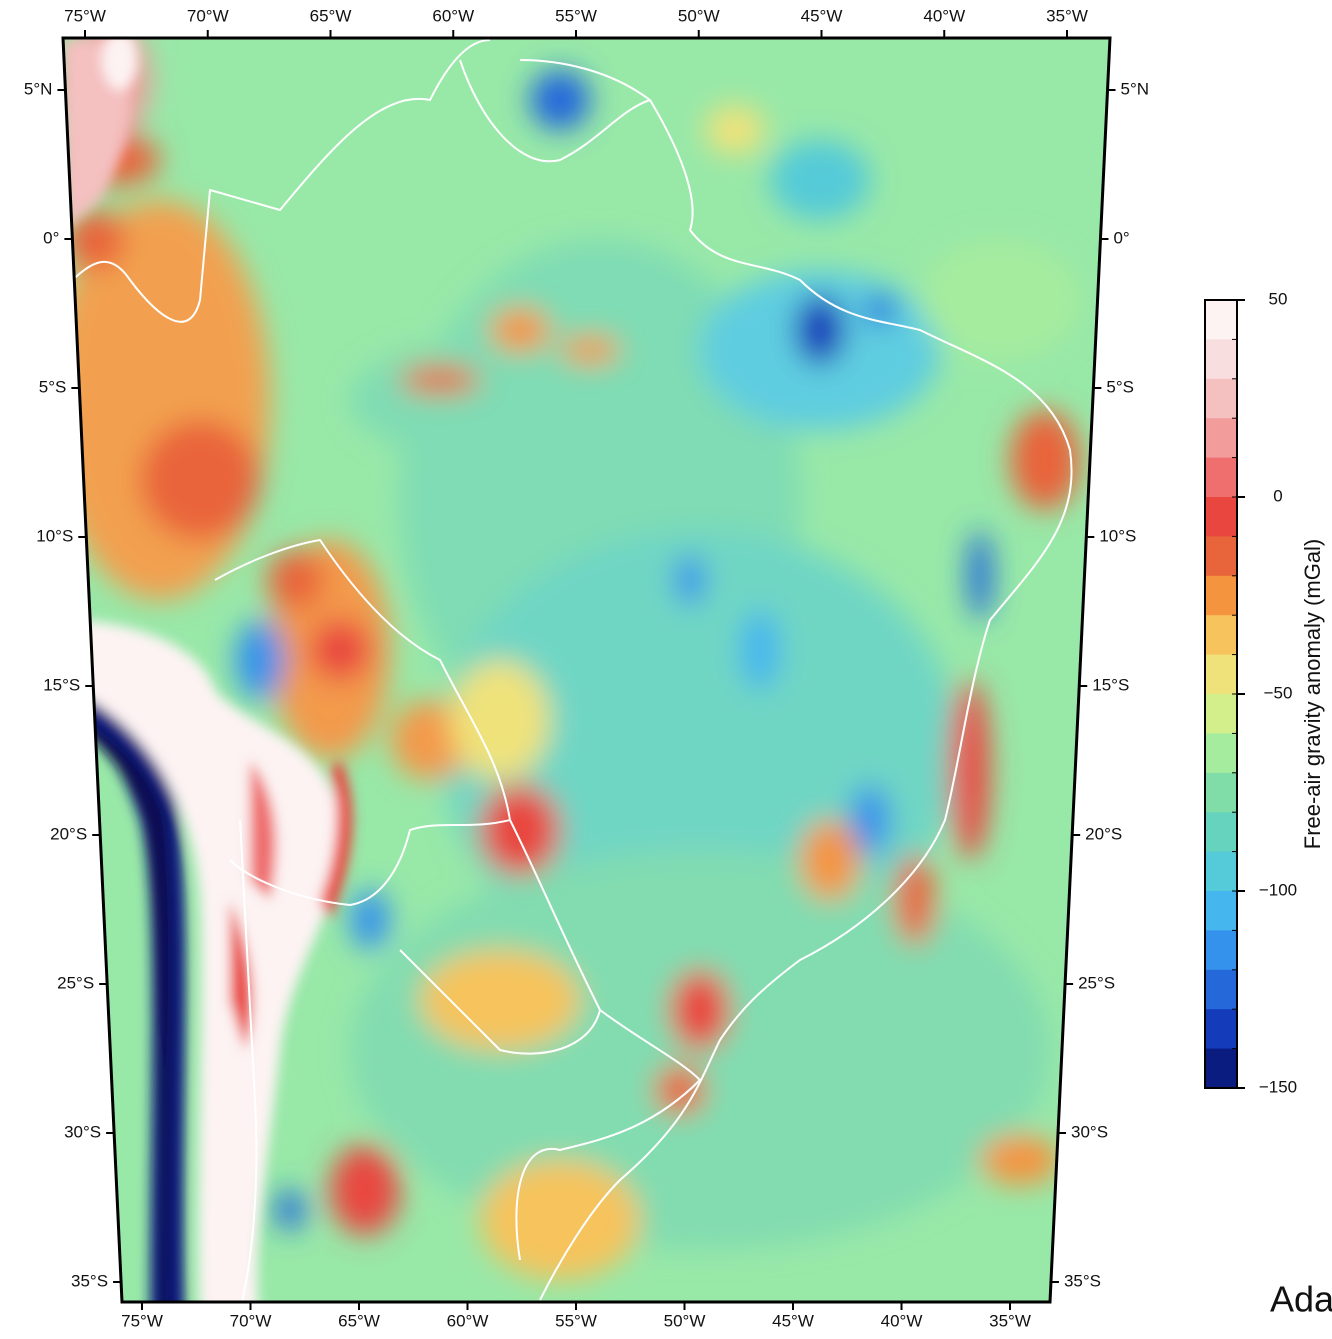 The image size is (1332, 1339). I want to click on colorbar-tick-label: −50, so click(1278, 692).